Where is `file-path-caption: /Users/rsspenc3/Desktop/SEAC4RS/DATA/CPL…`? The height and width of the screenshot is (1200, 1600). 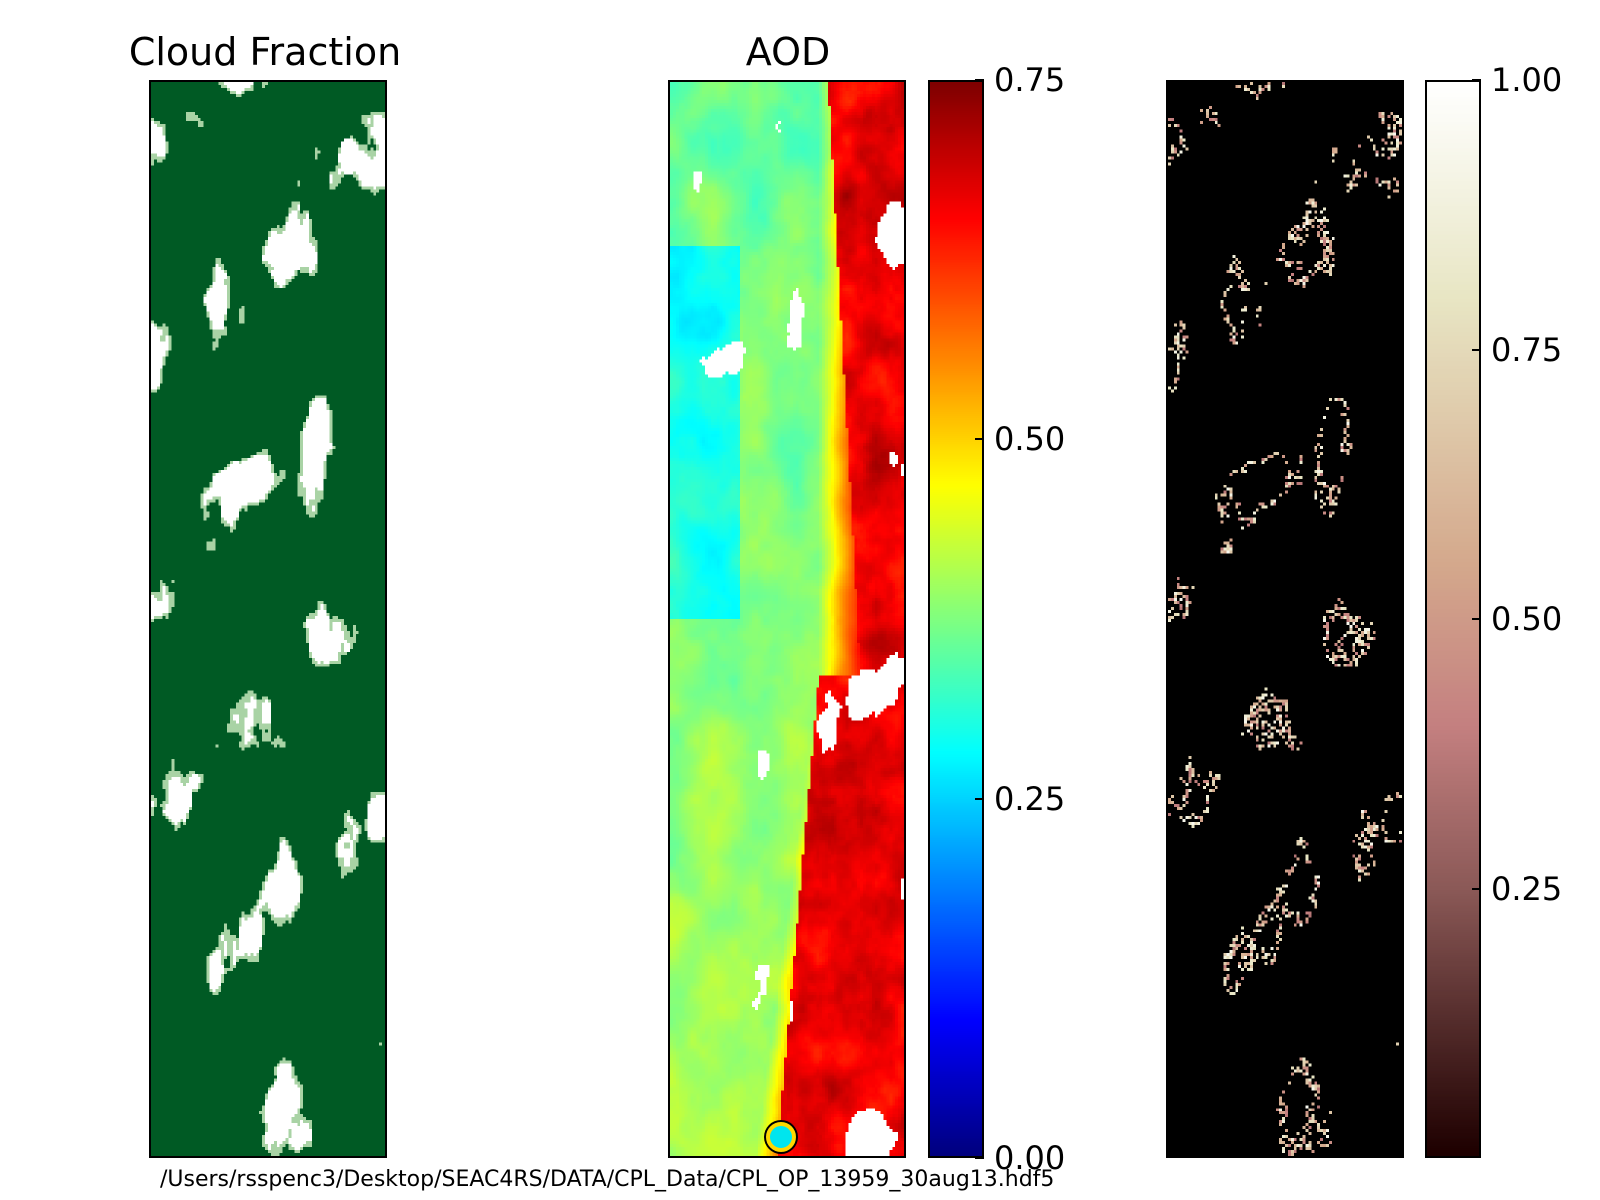
file-path-caption: /Users/rsspenc3/Desktop/SEAC4RS/DATA/CPL… is located at coordinates (607, 1179).